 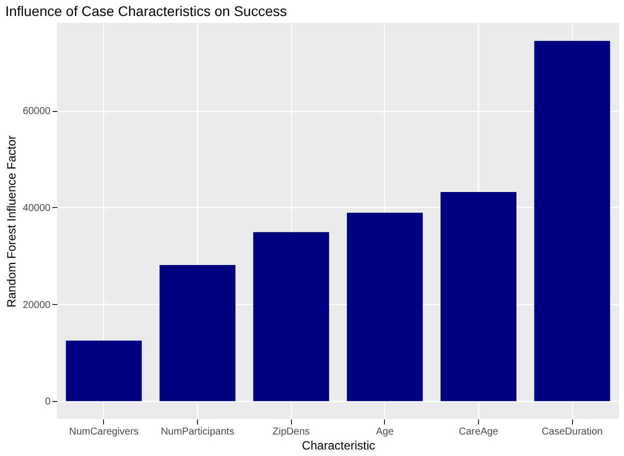 What do you see at coordinates (36, 112) in the screenshot?
I see `y-tick-label: 60000` at bounding box center [36, 112].